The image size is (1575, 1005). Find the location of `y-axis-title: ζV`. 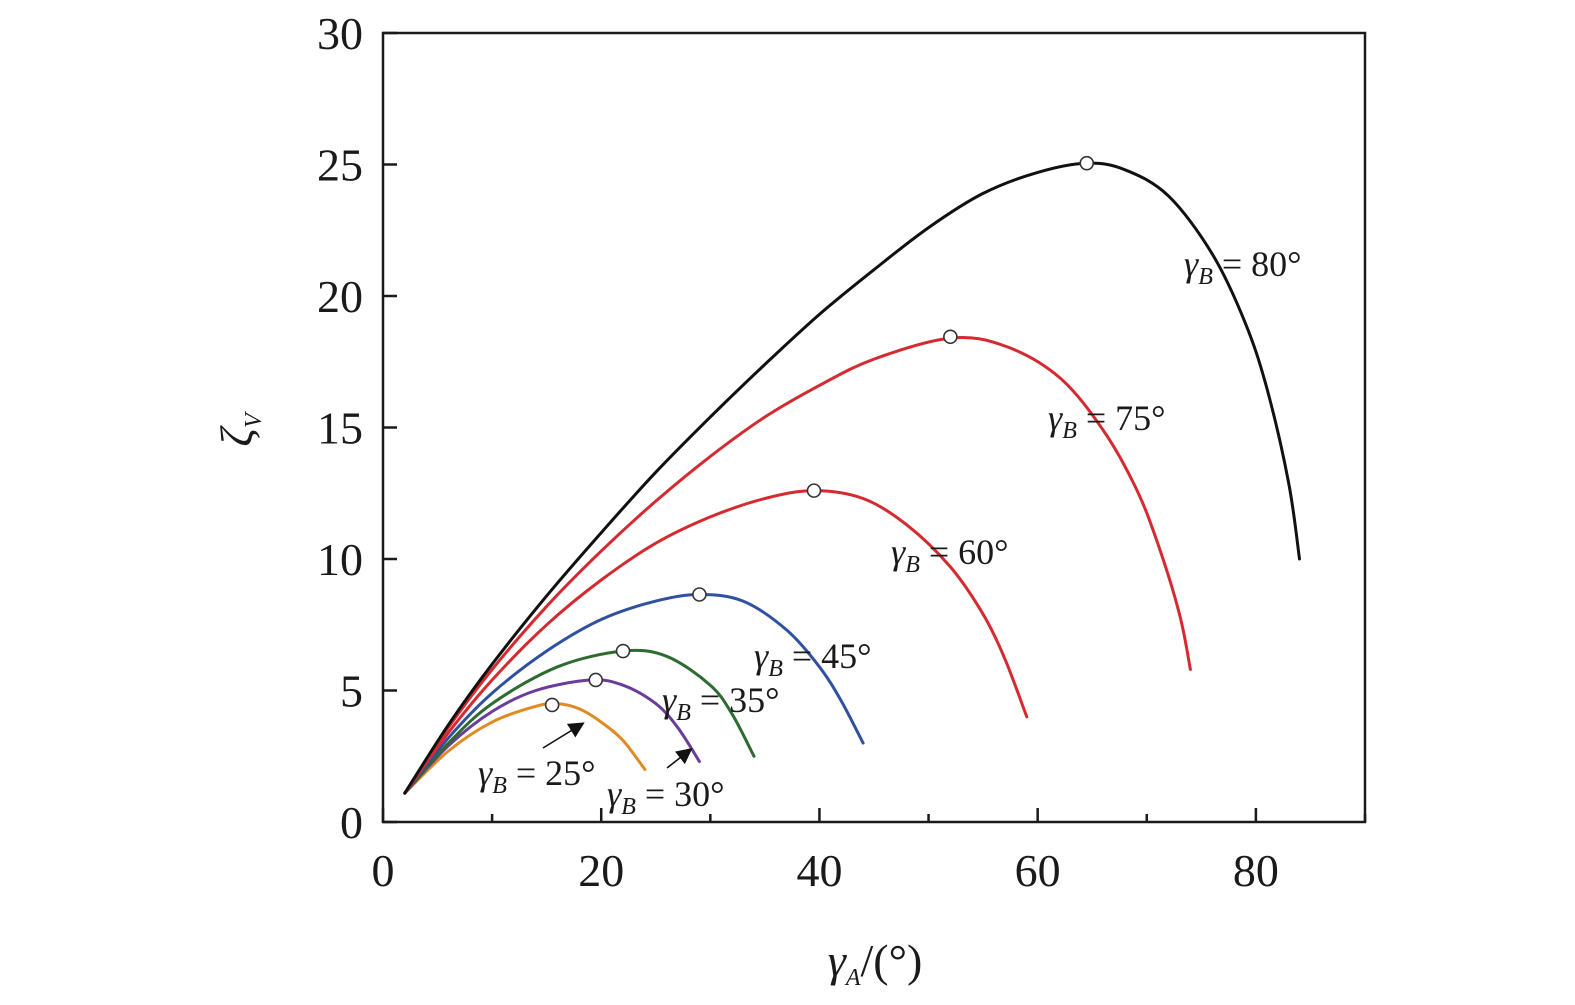

y-axis-title: ζV is located at coordinates (239, 429).